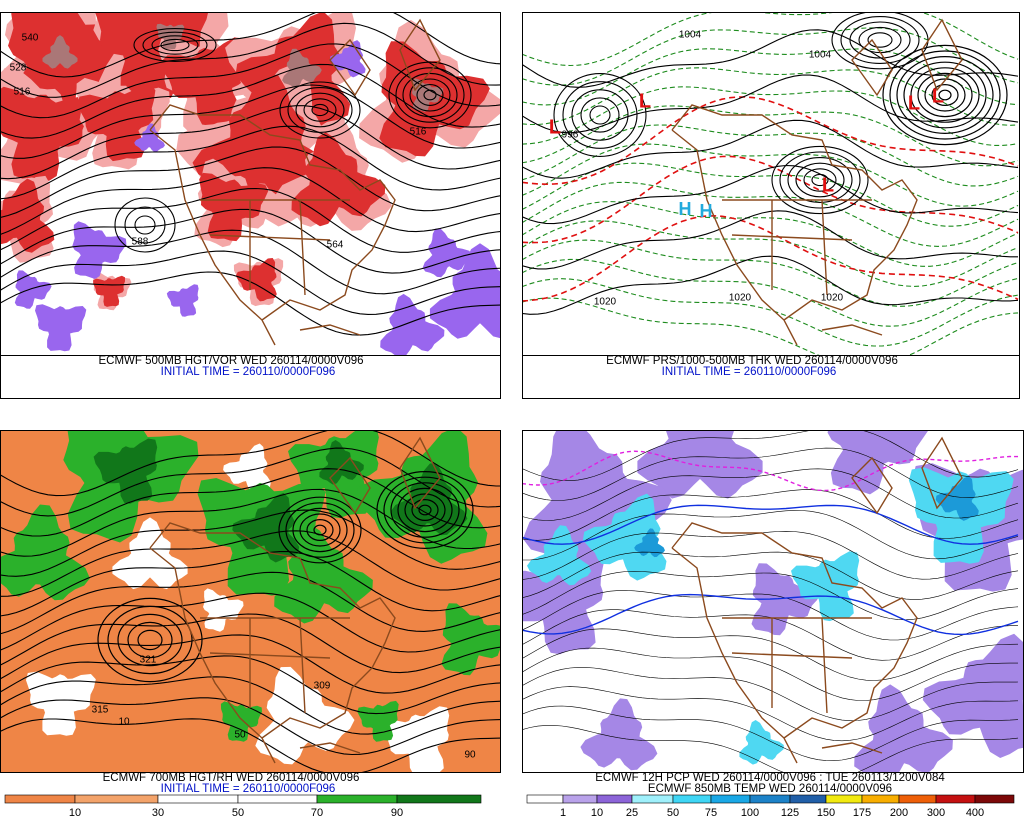 The width and height of the screenshot is (1024, 824). What do you see at coordinates (790, 813) in the screenshot?
I see `colorbar-label: 125` at bounding box center [790, 813].